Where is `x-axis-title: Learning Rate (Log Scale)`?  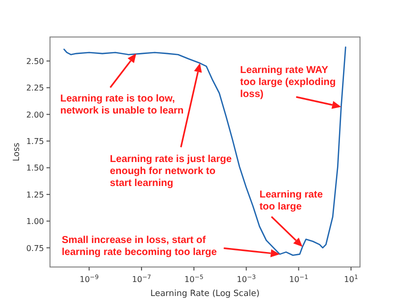
x-axis-title: Learning Rate (Log Scale) is located at coordinates (205, 294).